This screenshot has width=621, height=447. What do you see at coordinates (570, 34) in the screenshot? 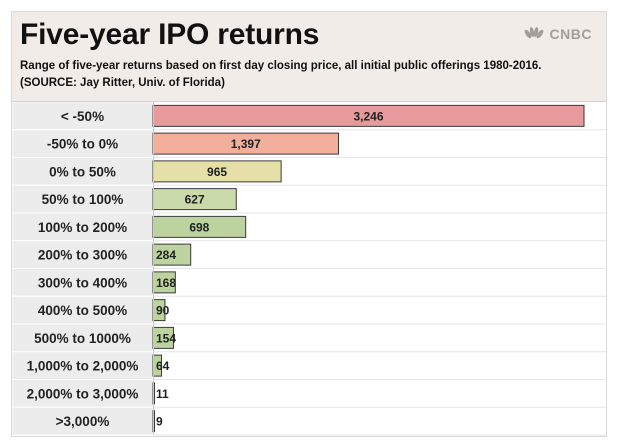
I see `cnbc-wordmark: CNBC` at bounding box center [570, 34].